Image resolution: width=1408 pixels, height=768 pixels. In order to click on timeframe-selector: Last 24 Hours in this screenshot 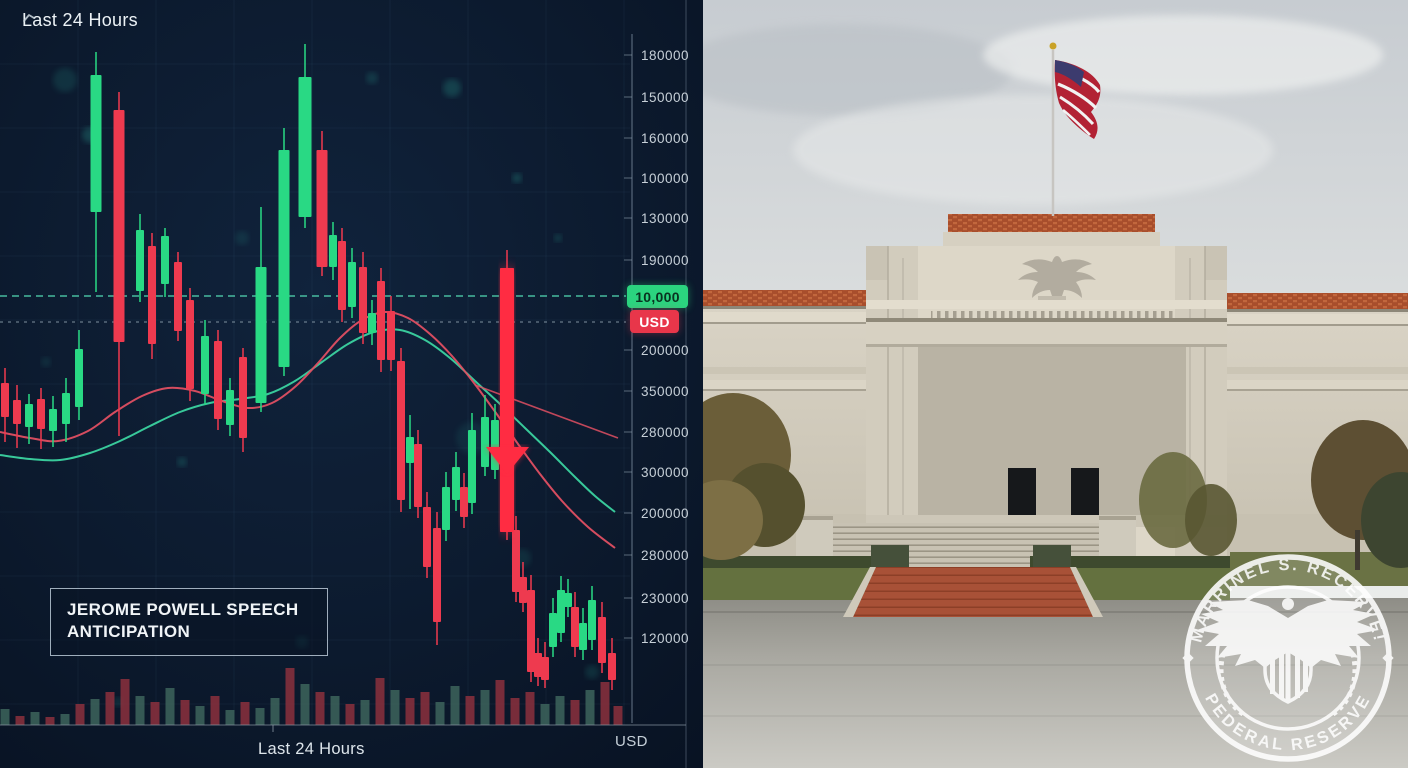, I will do `click(80, 20)`.